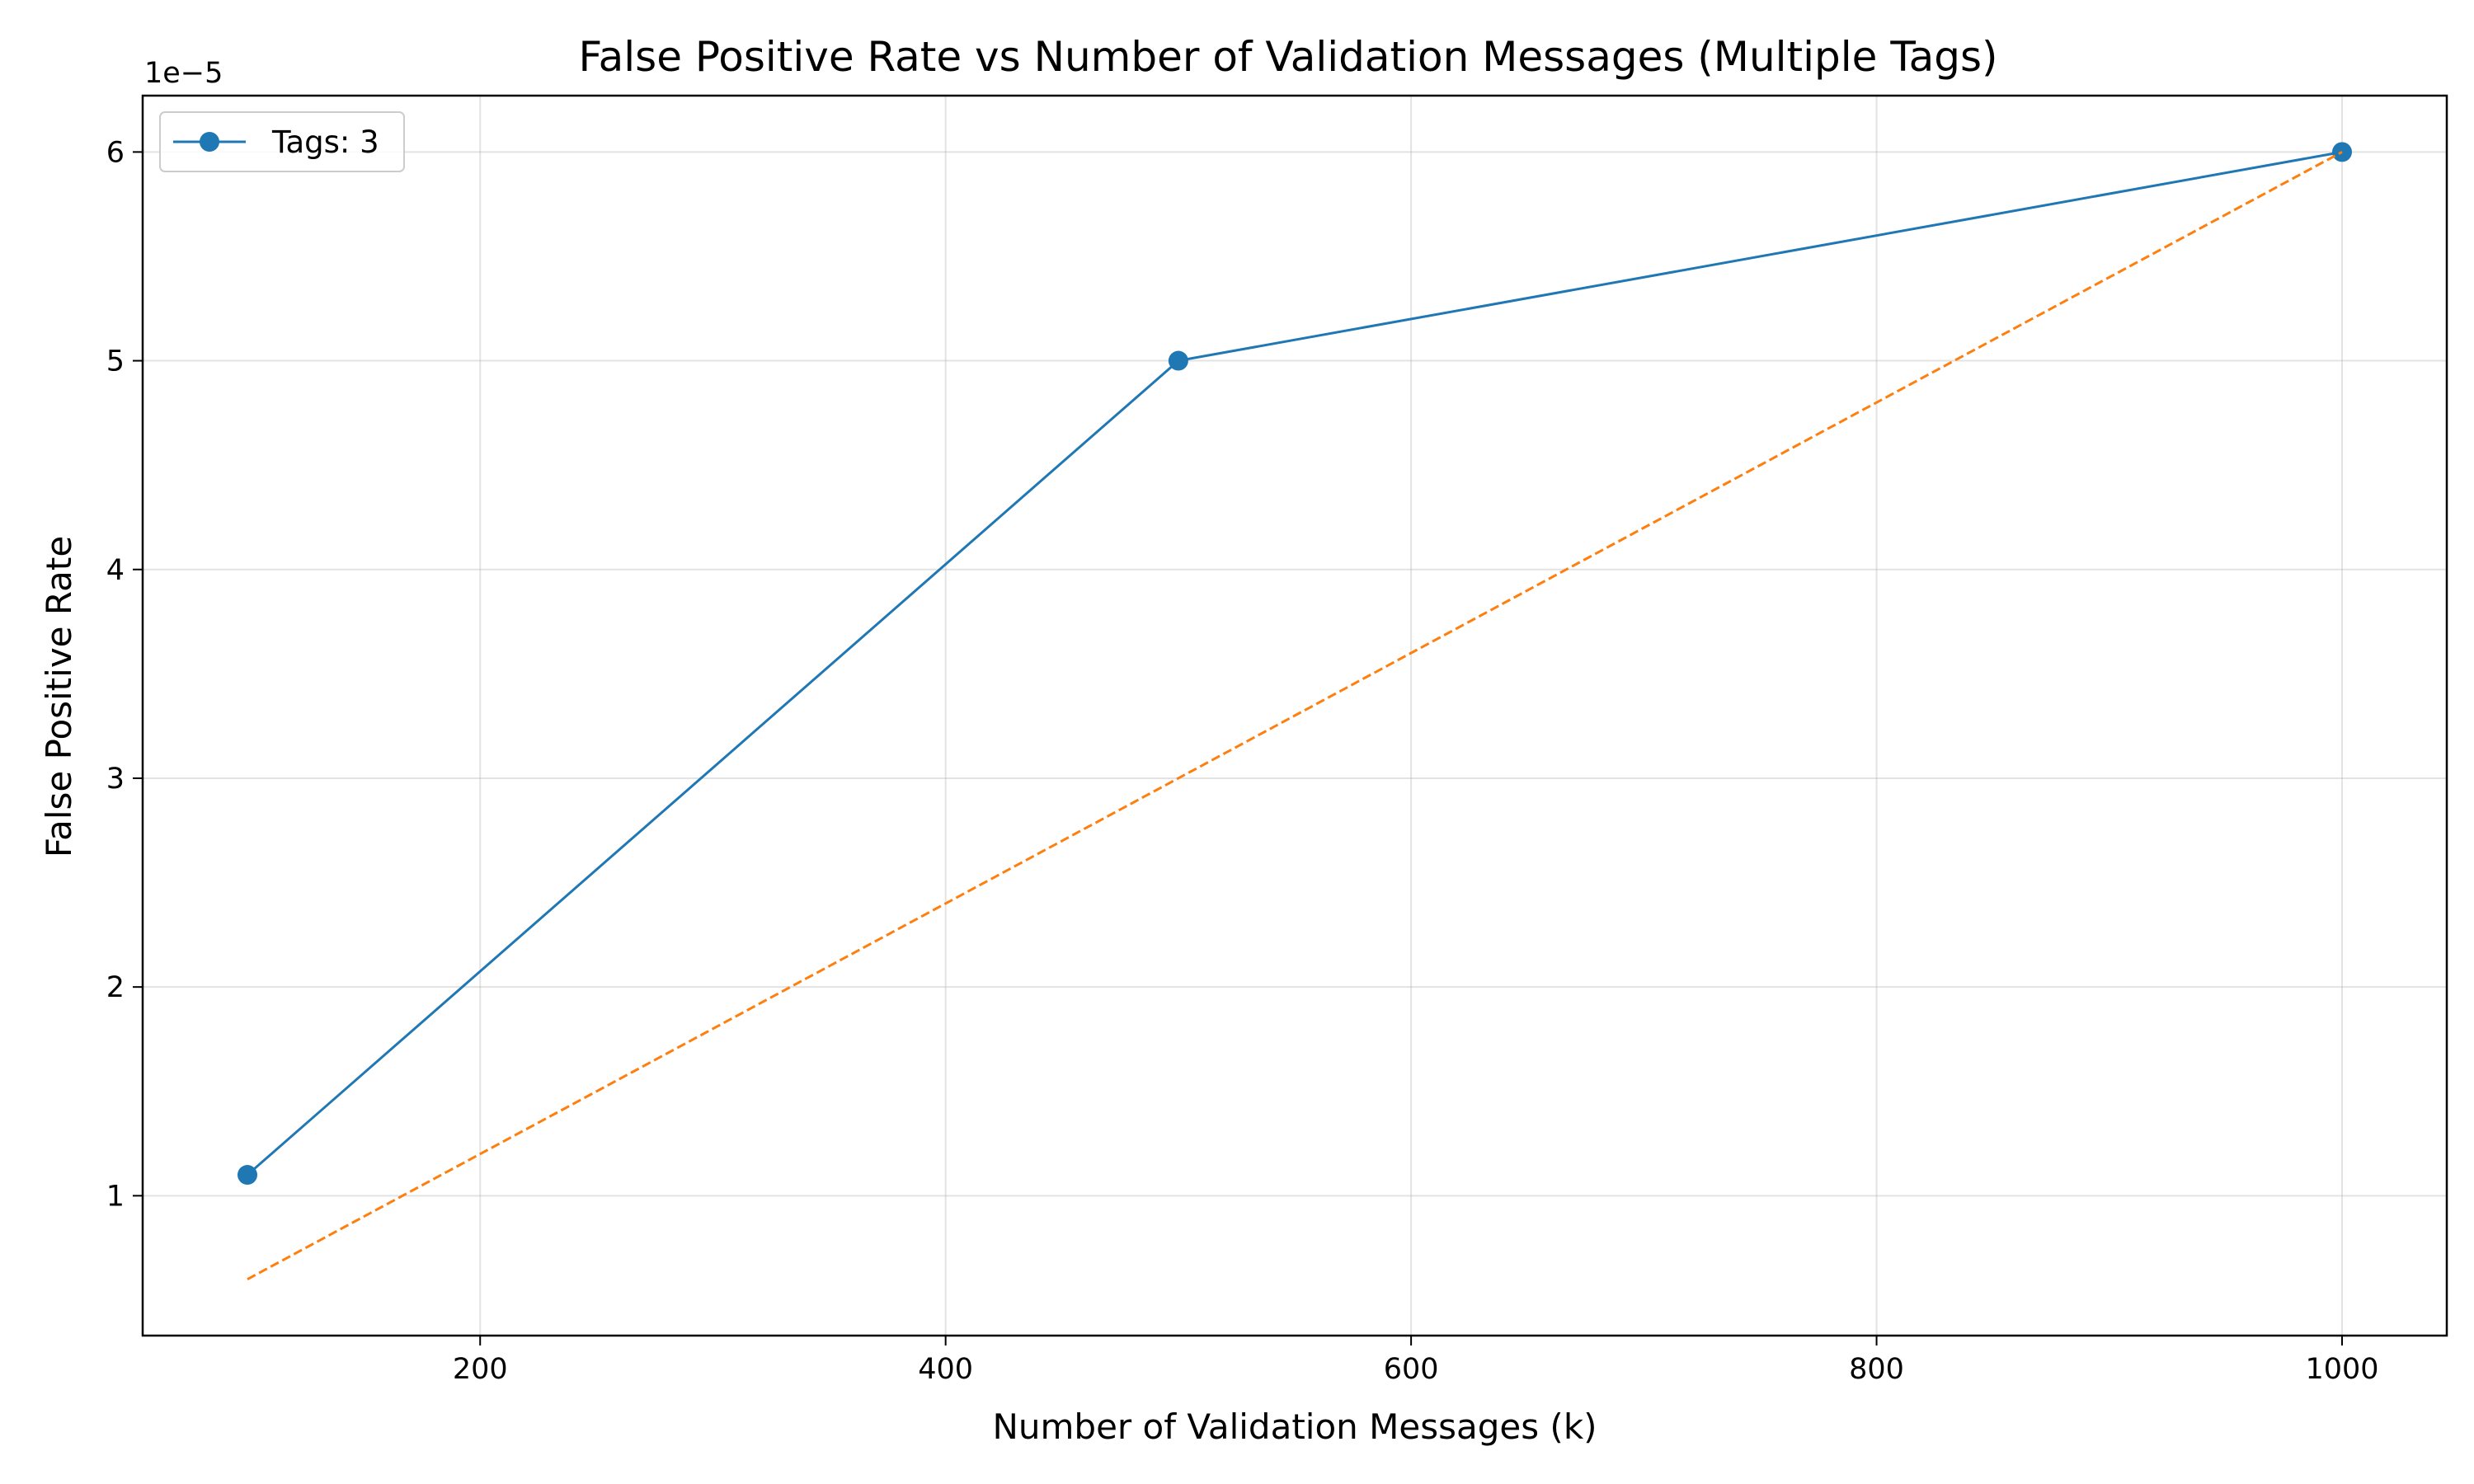 This screenshot has width=2474, height=1484. Describe the element at coordinates (480, 1369) in the screenshot. I see `x-tick-label: 200` at that location.